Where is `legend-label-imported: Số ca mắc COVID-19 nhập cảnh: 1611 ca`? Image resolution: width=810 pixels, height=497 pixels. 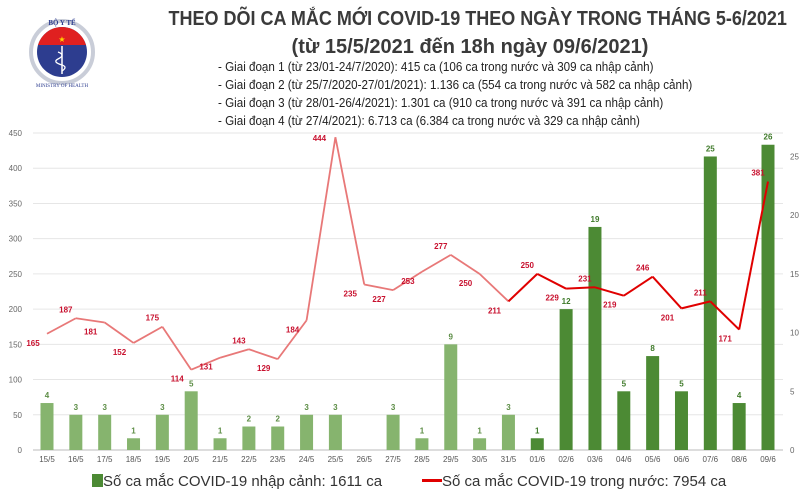
legend-label-imported: Số ca mắc COVID-19 nhập cảnh: 1611 ca is located at coordinates (243, 481).